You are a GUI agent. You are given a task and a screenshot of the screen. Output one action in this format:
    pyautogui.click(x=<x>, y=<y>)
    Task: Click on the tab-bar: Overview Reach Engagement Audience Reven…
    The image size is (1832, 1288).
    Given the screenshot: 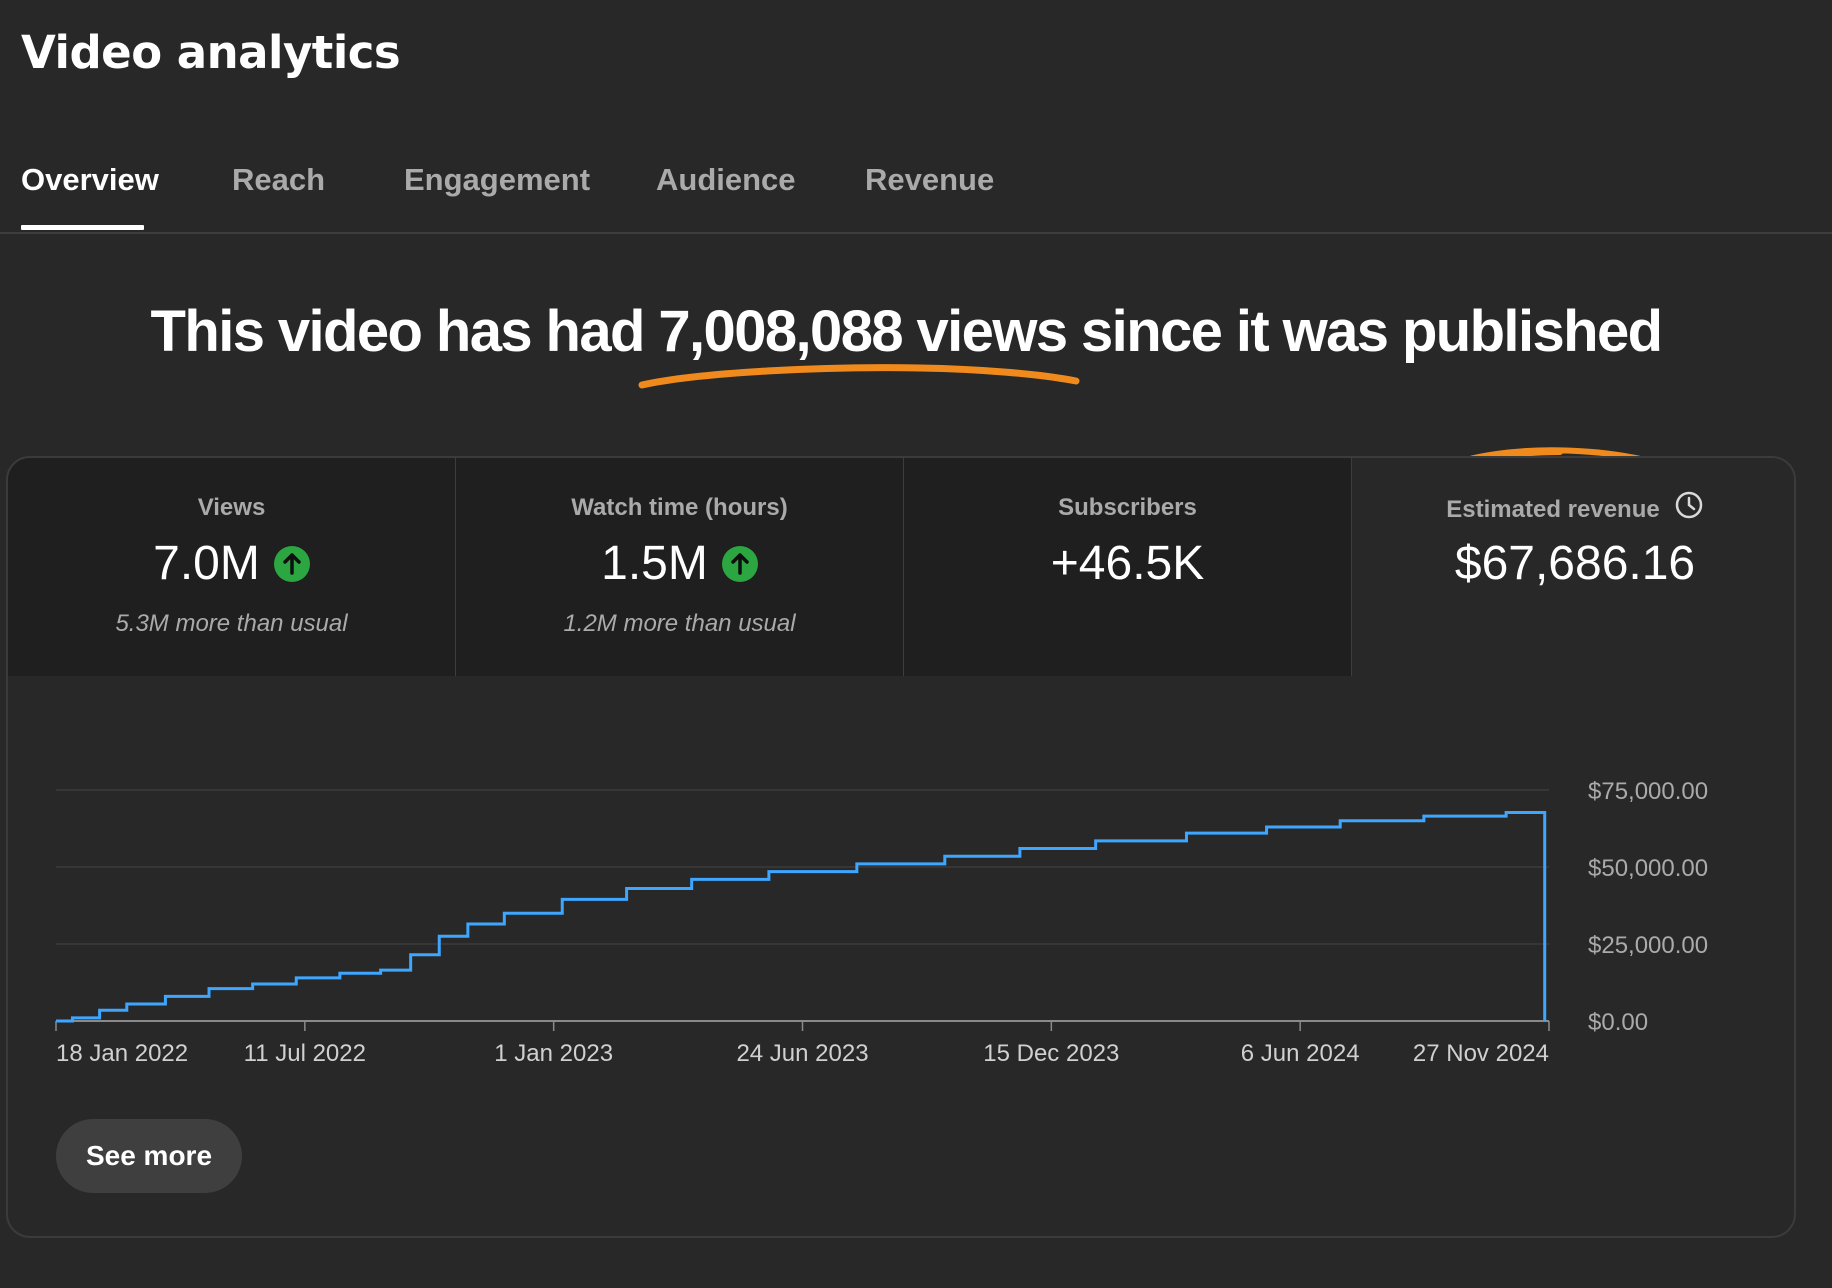 What is the action you would take?
    pyautogui.click(x=916, y=192)
    